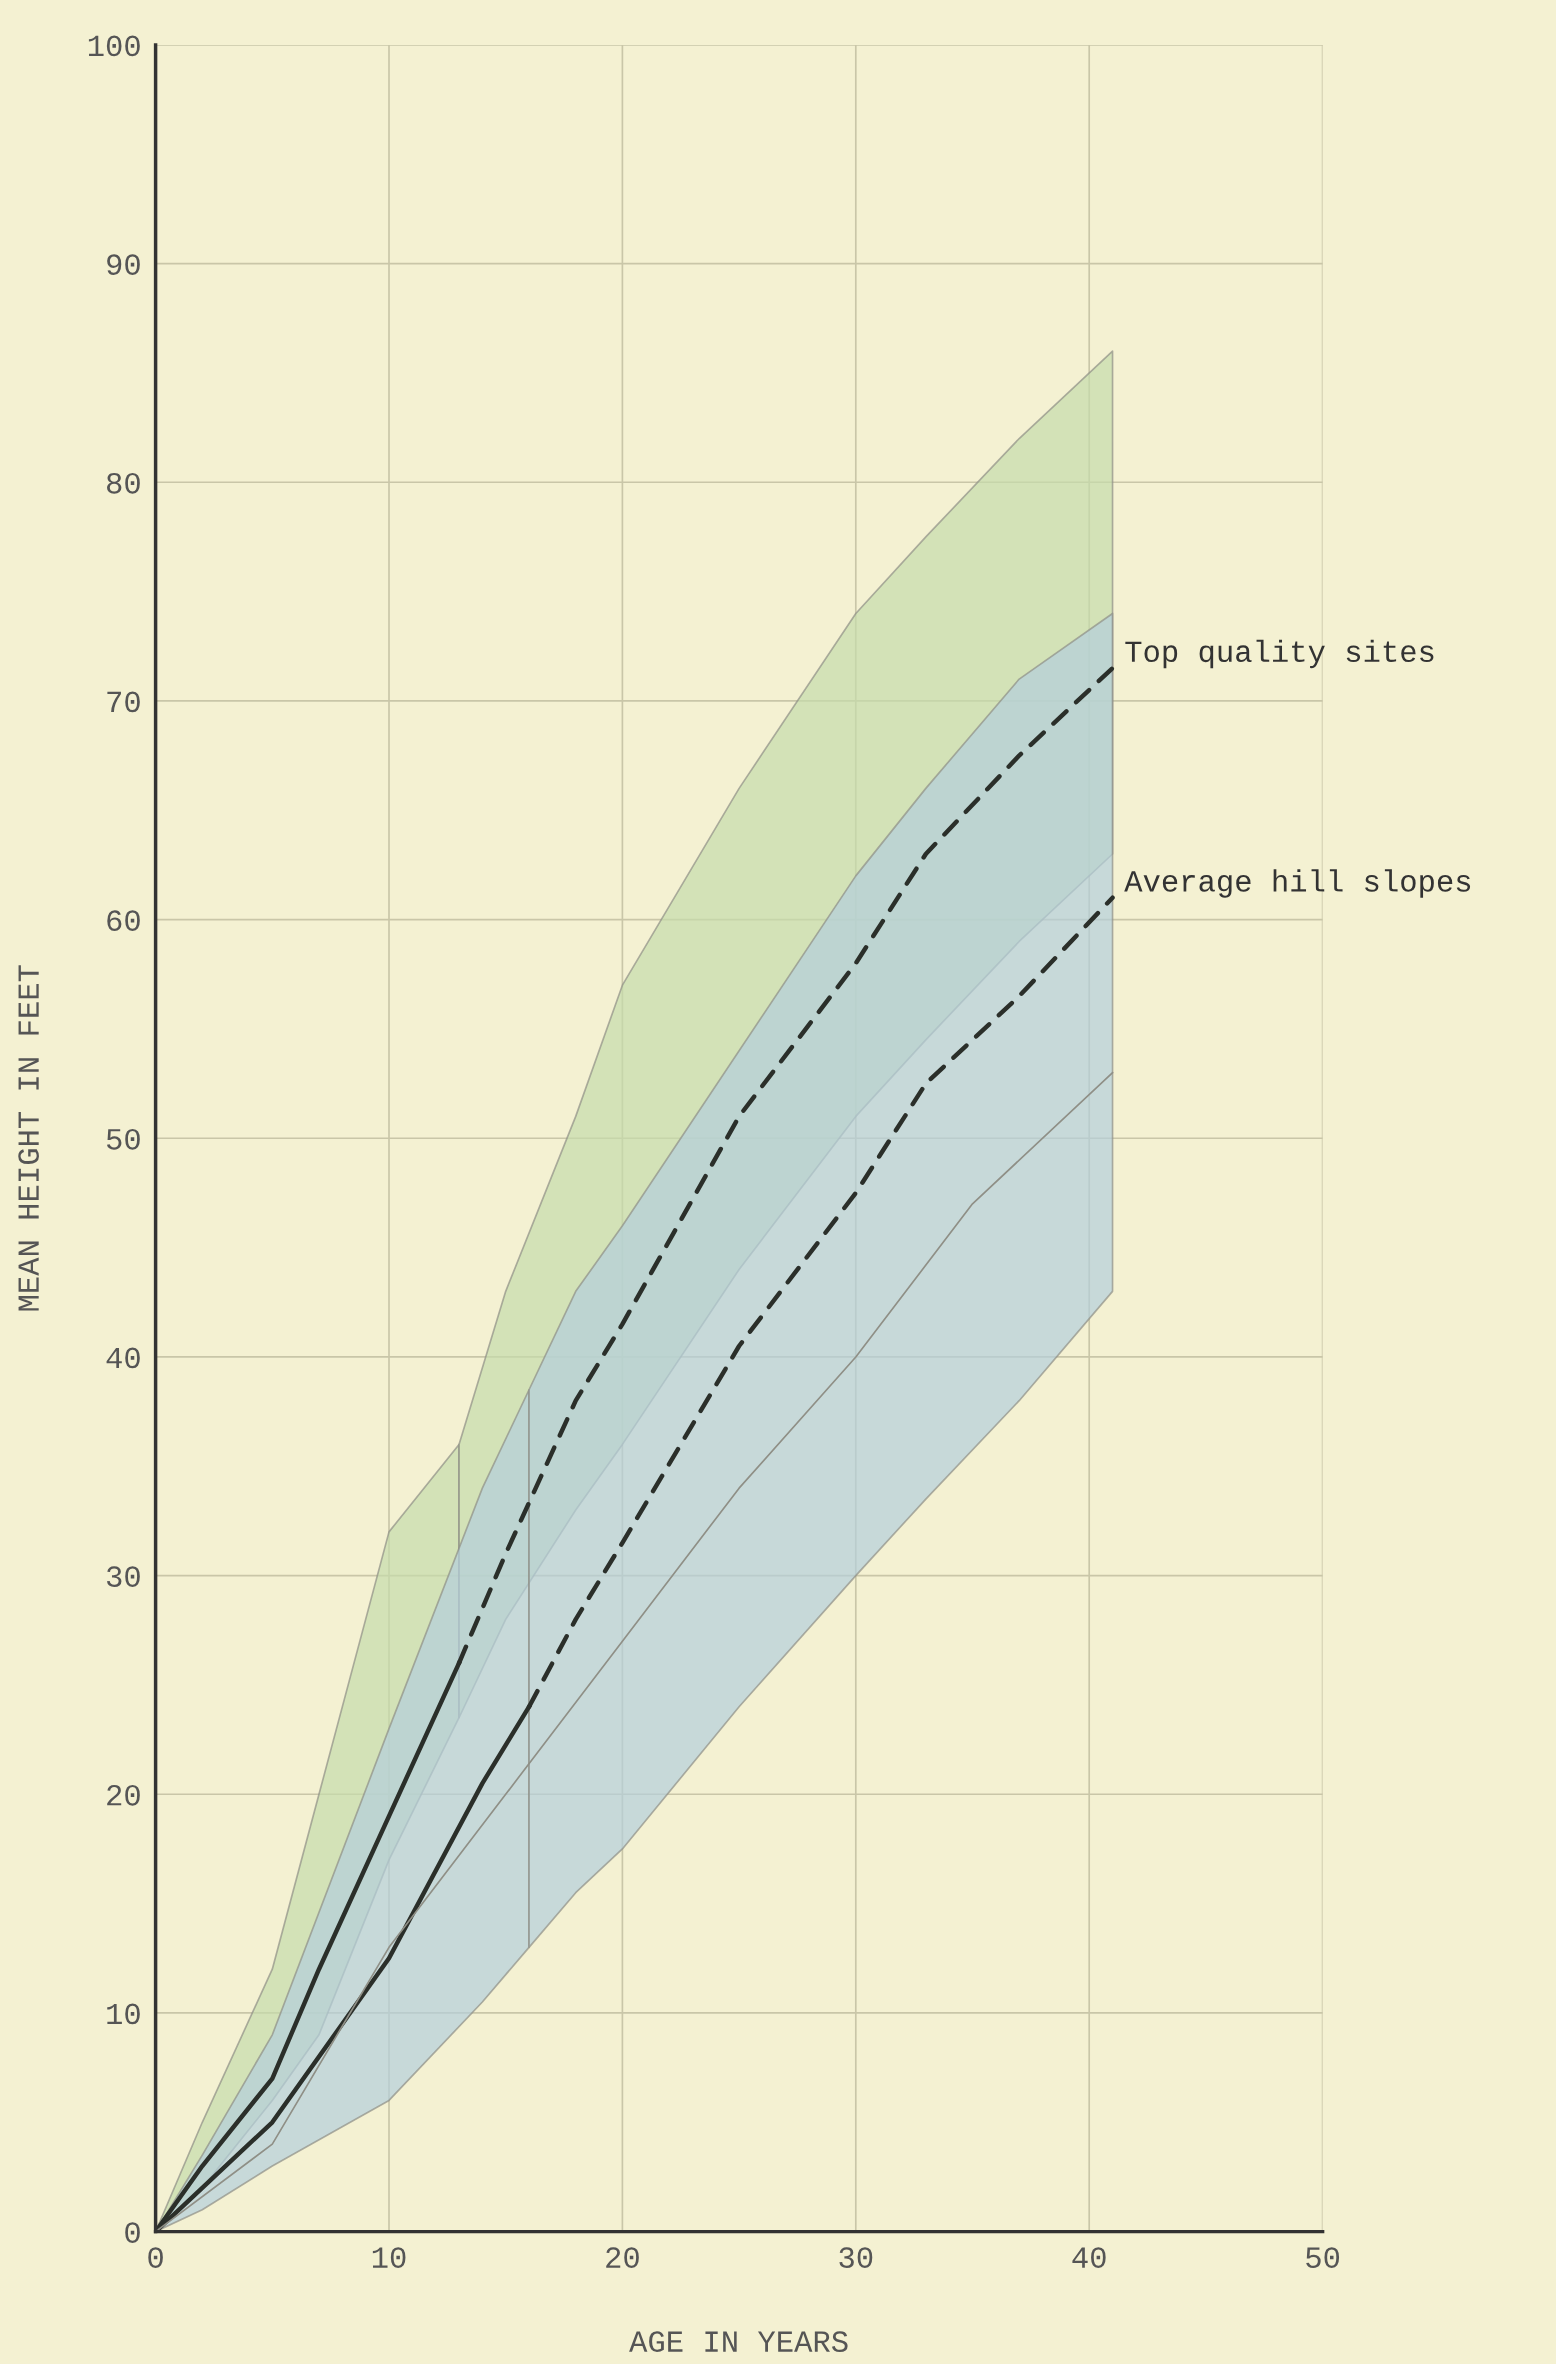 The height and width of the screenshot is (2364, 1556). What do you see at coordinates (1297, 883) in the screenshot?
I see `series-label: Average hill slopes` at bounding box center [1297, 883].